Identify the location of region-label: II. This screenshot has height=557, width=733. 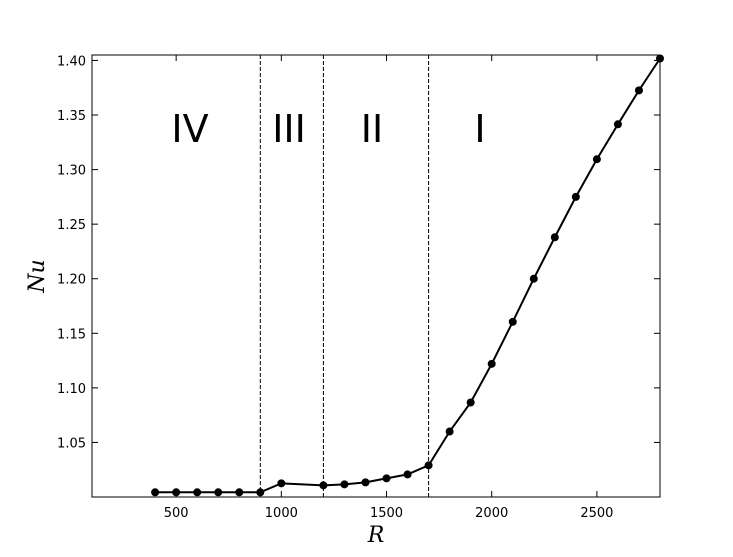
(372, 129).